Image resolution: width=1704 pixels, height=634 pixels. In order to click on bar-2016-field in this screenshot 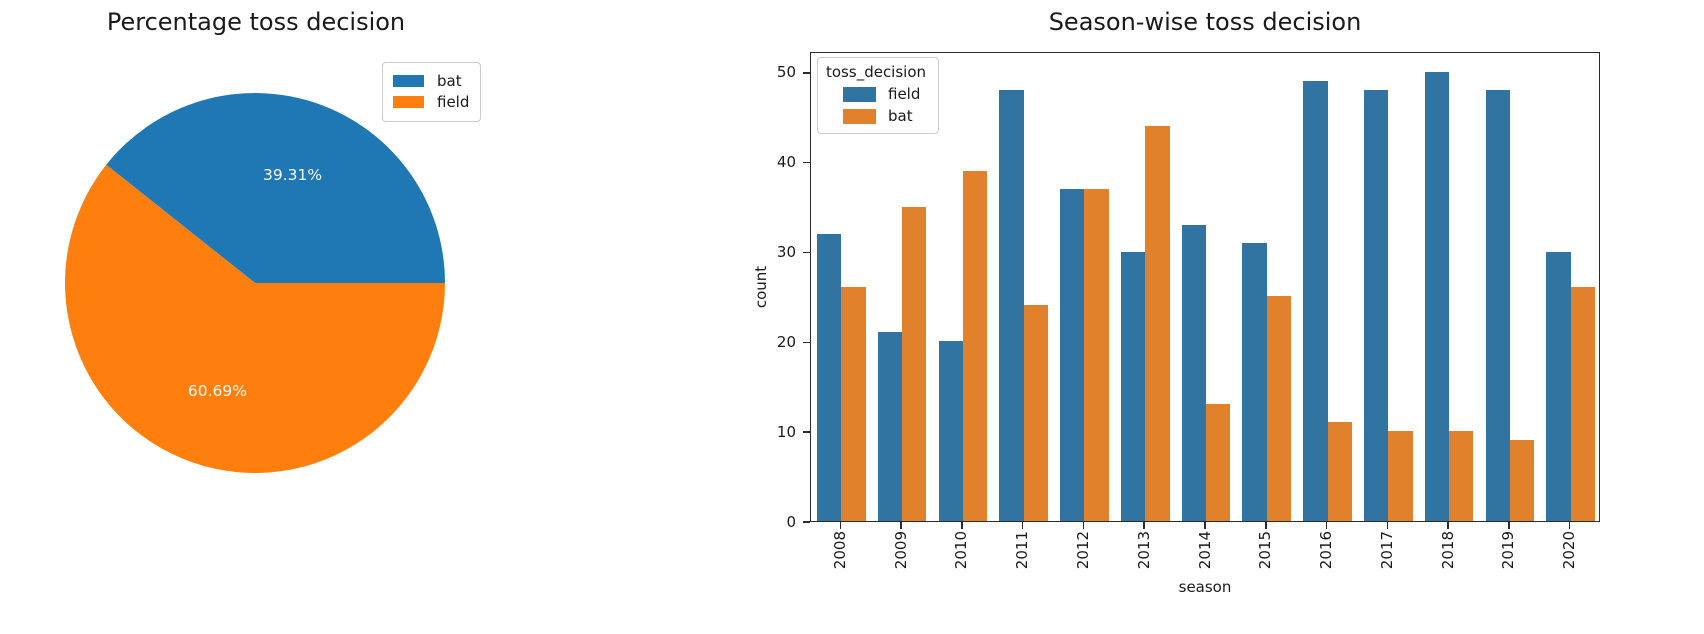, I will do `click(1315, 300)`.